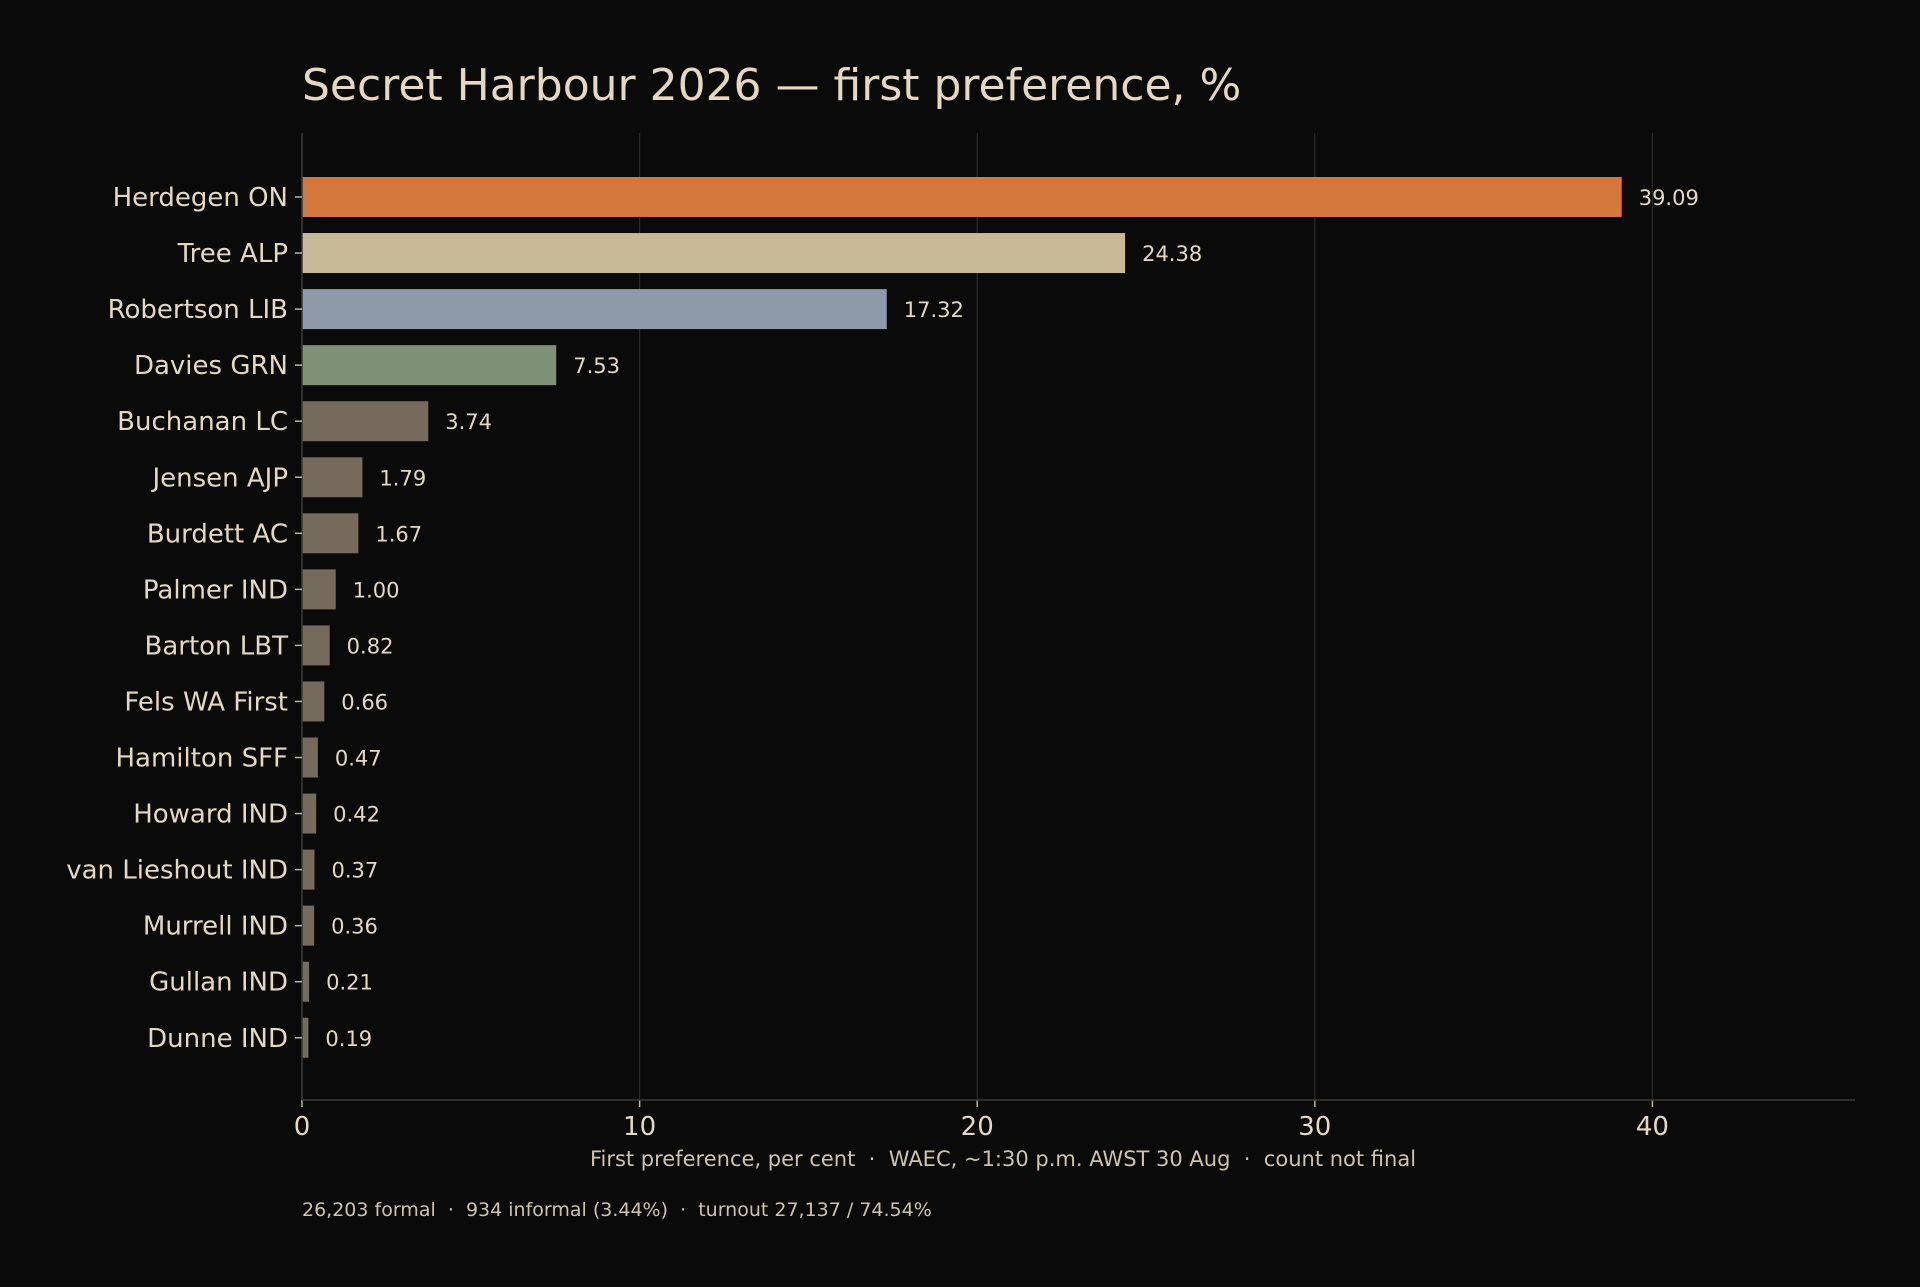  Describe the element at coordinates (200, 198) in the screenshot. I see `category-label: Herdegen ON` at that location.